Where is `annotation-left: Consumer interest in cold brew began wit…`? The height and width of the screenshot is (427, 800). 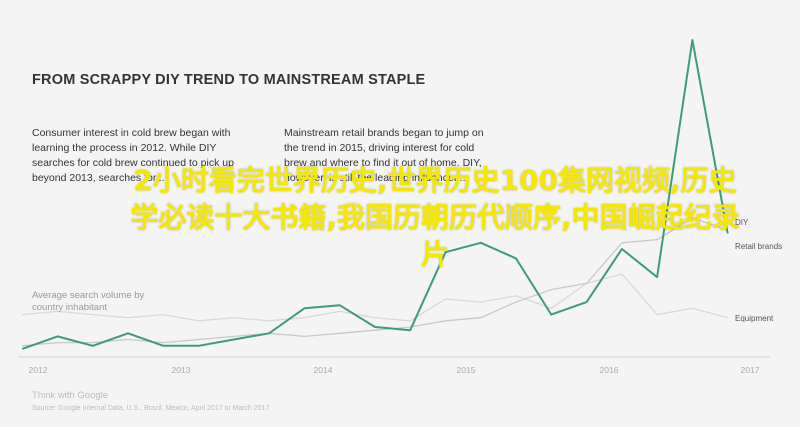 annotation-left: Consumer interest in cold brew began wit… is located at coordinates (133, 155).